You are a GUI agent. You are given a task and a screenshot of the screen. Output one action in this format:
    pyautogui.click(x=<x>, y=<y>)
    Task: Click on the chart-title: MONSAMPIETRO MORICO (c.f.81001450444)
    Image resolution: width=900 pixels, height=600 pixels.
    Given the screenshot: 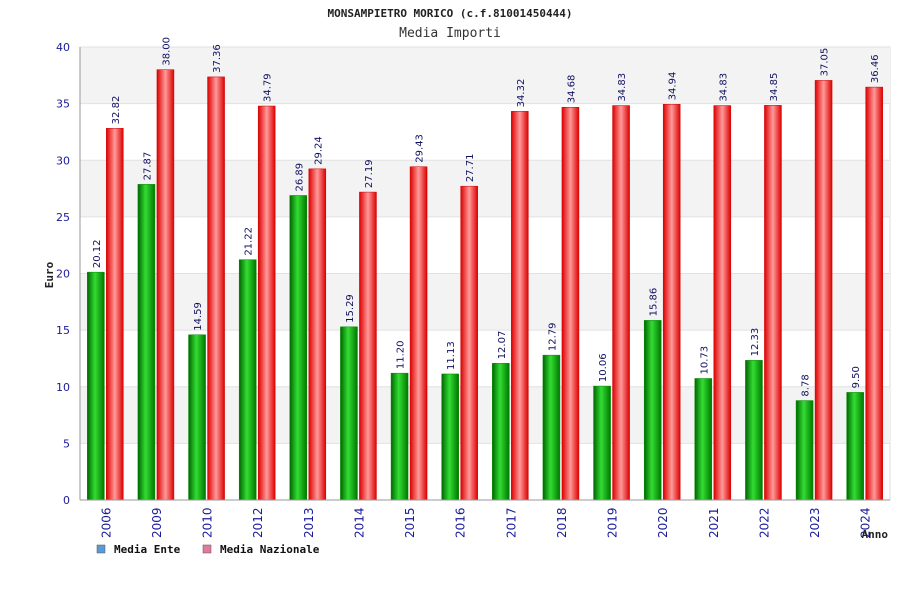 What is the action you would take?
    pyautogui.click(x=449, y=13)
    